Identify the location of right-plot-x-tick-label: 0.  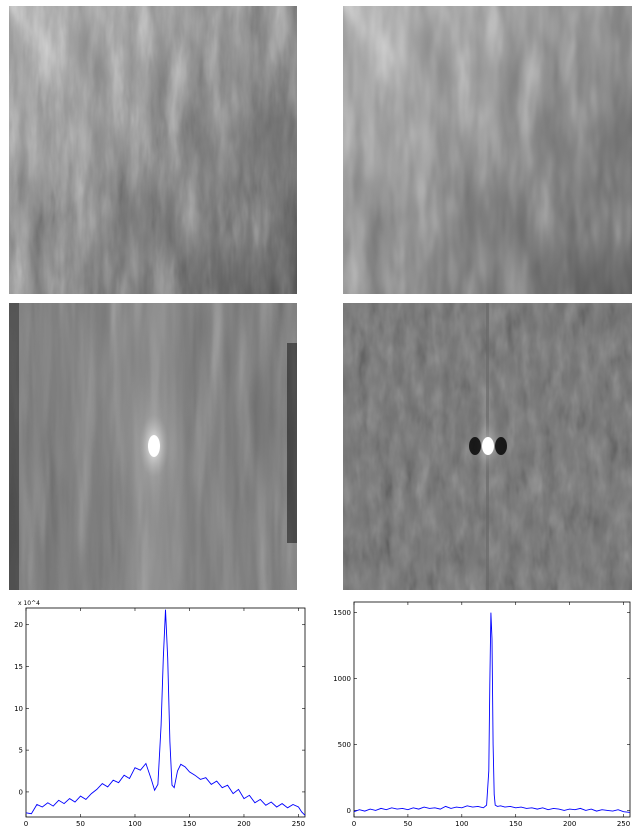
(354, 824).